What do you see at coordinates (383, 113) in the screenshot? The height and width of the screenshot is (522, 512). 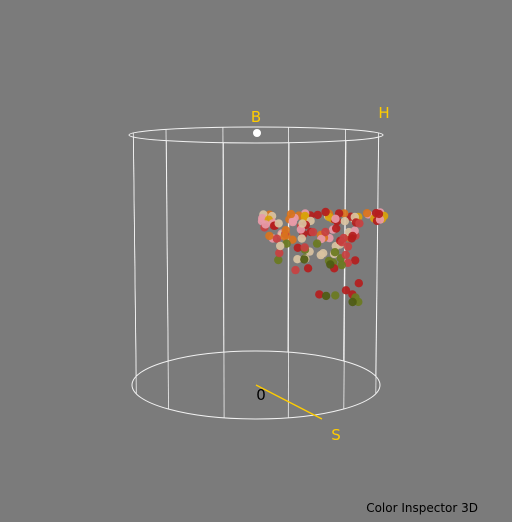 I see `hue-axis-label: H` at bounding box center [383, 113].